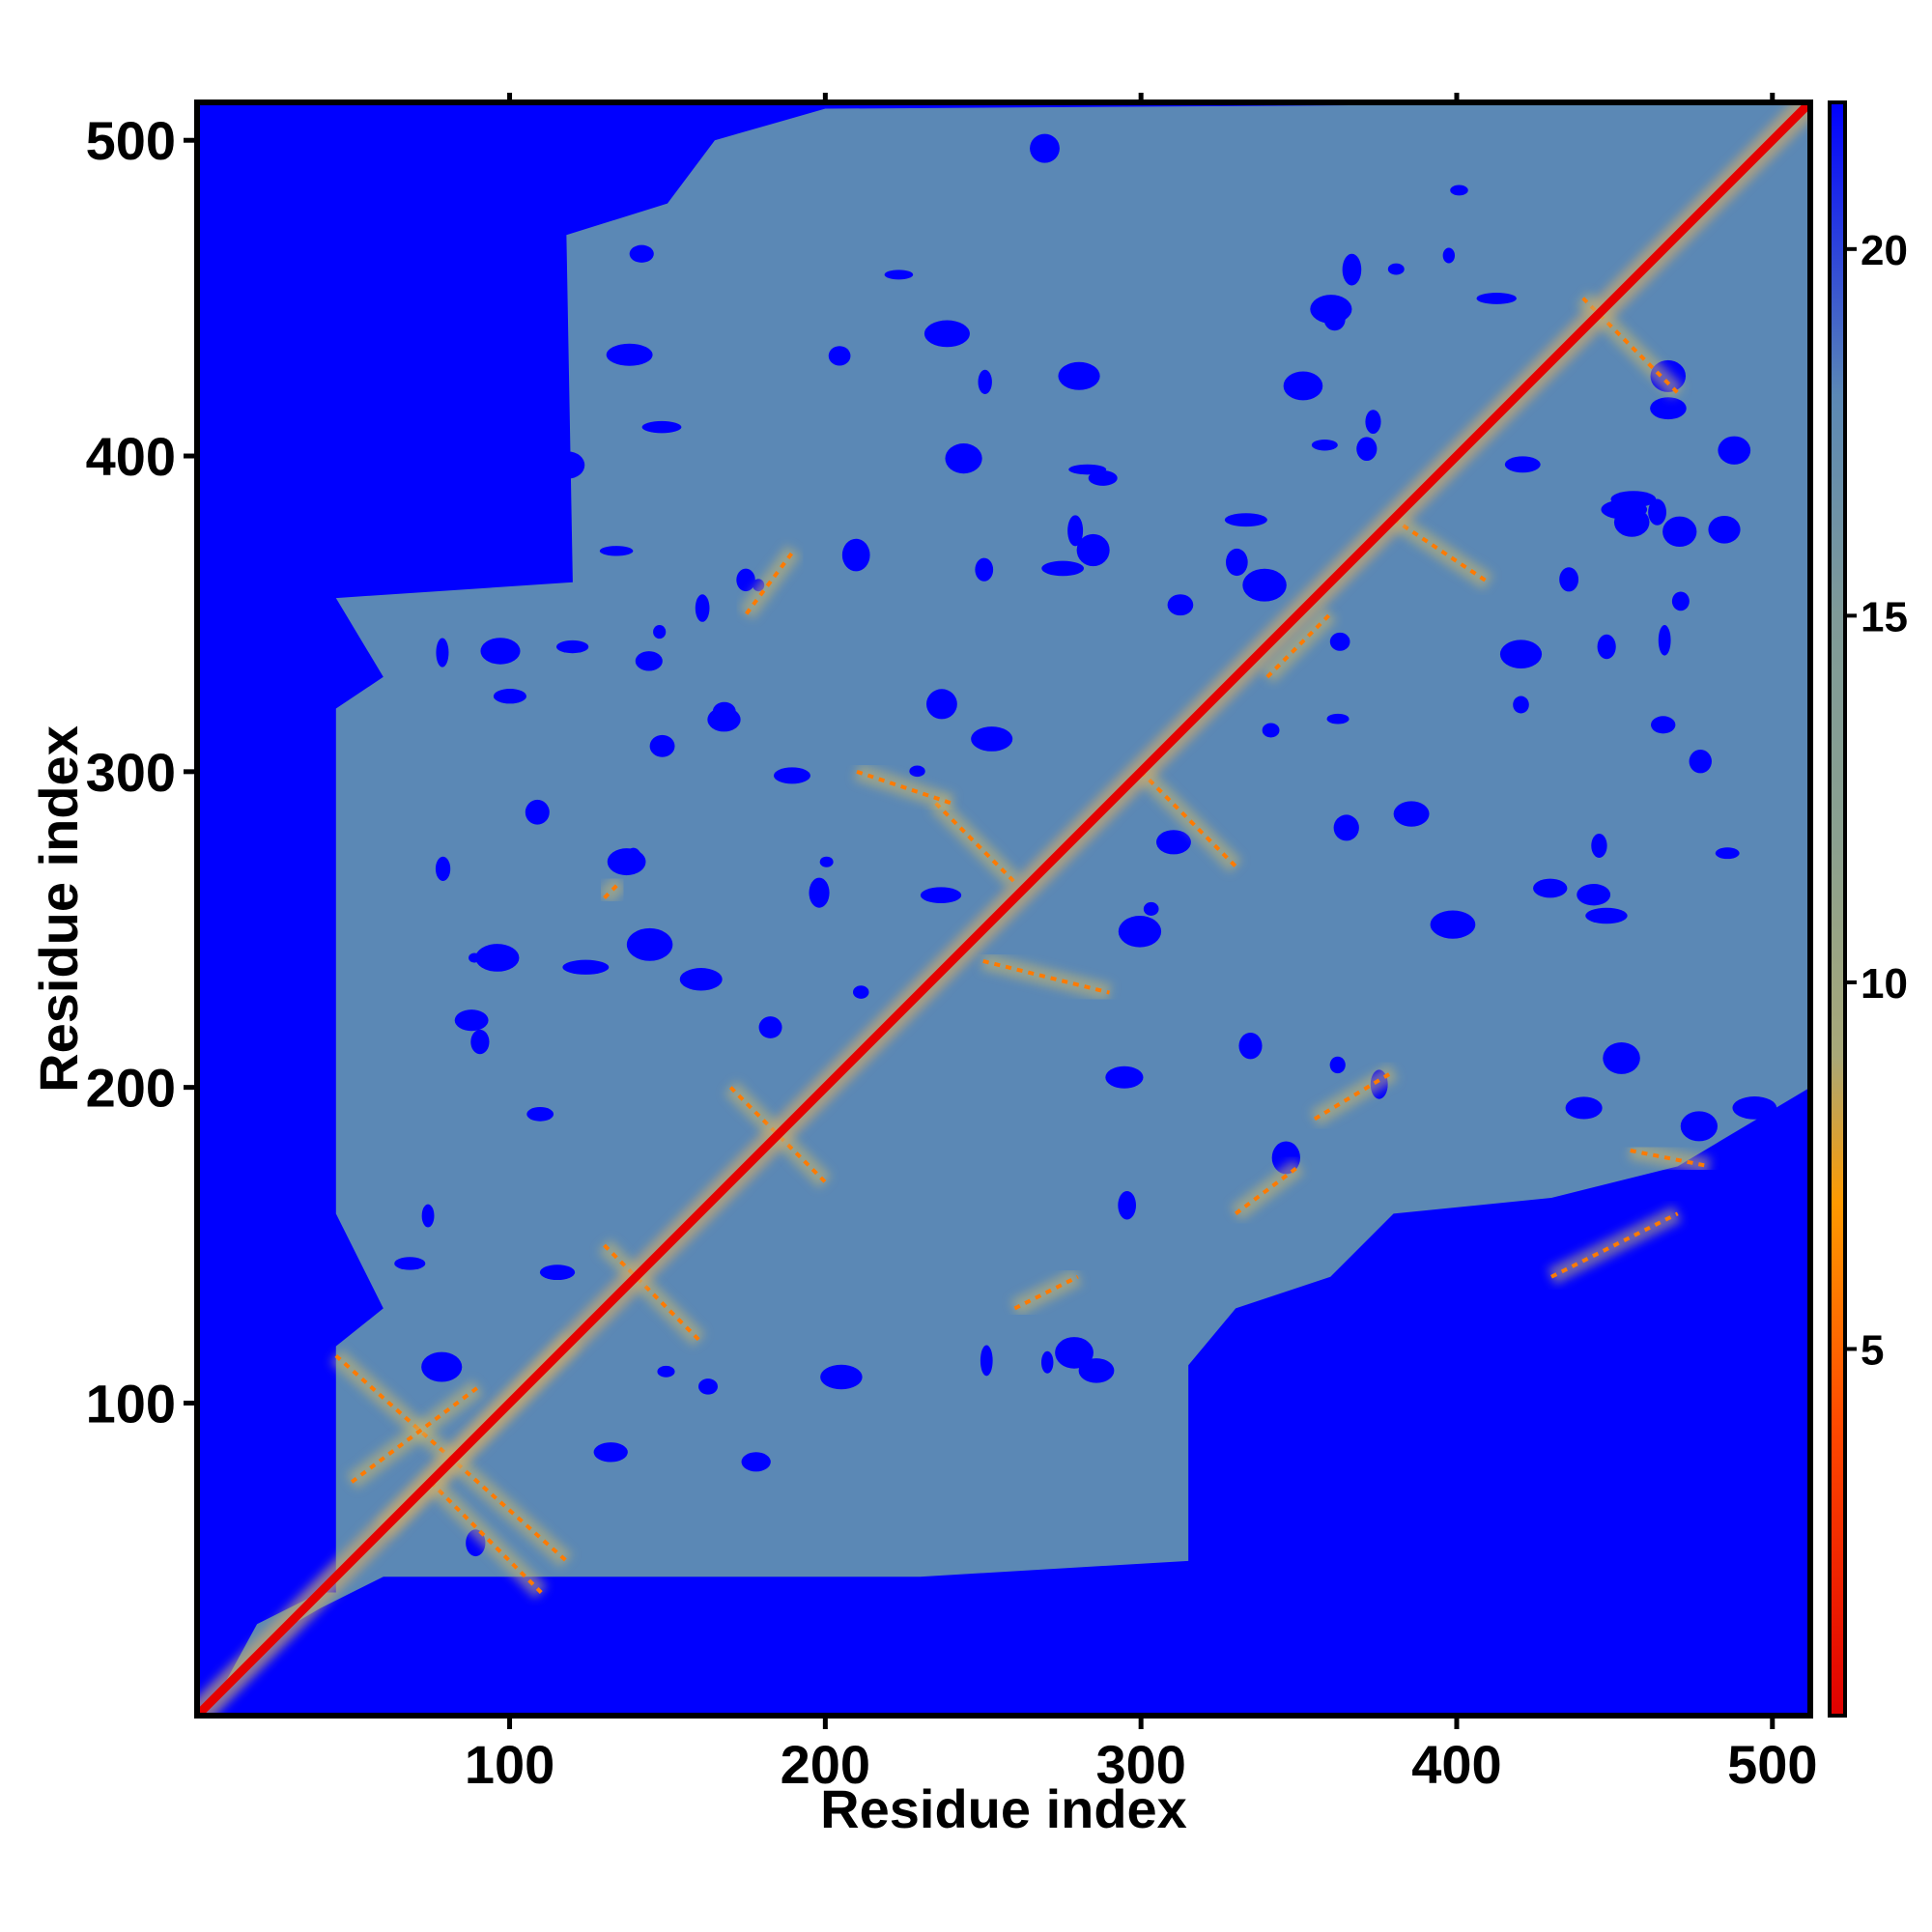 The height and width of the screenshot is (1932, 1932). What do you see at coordinates (131, 1403) in the screenshot?
I see `y-tick-label: 100` at bounding box center [131, 1403].